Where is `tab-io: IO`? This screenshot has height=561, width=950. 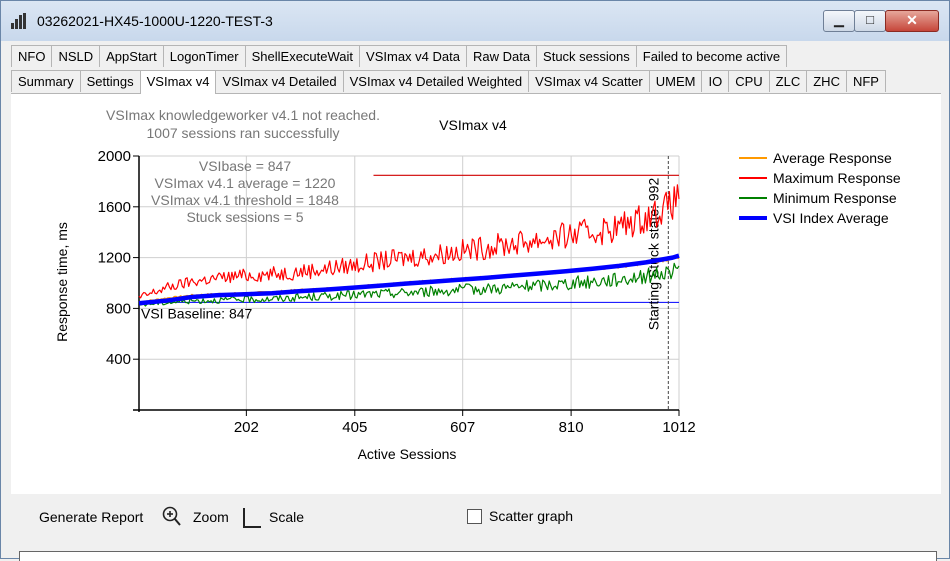 tab-io: IO is located at coordinates (715, 81).